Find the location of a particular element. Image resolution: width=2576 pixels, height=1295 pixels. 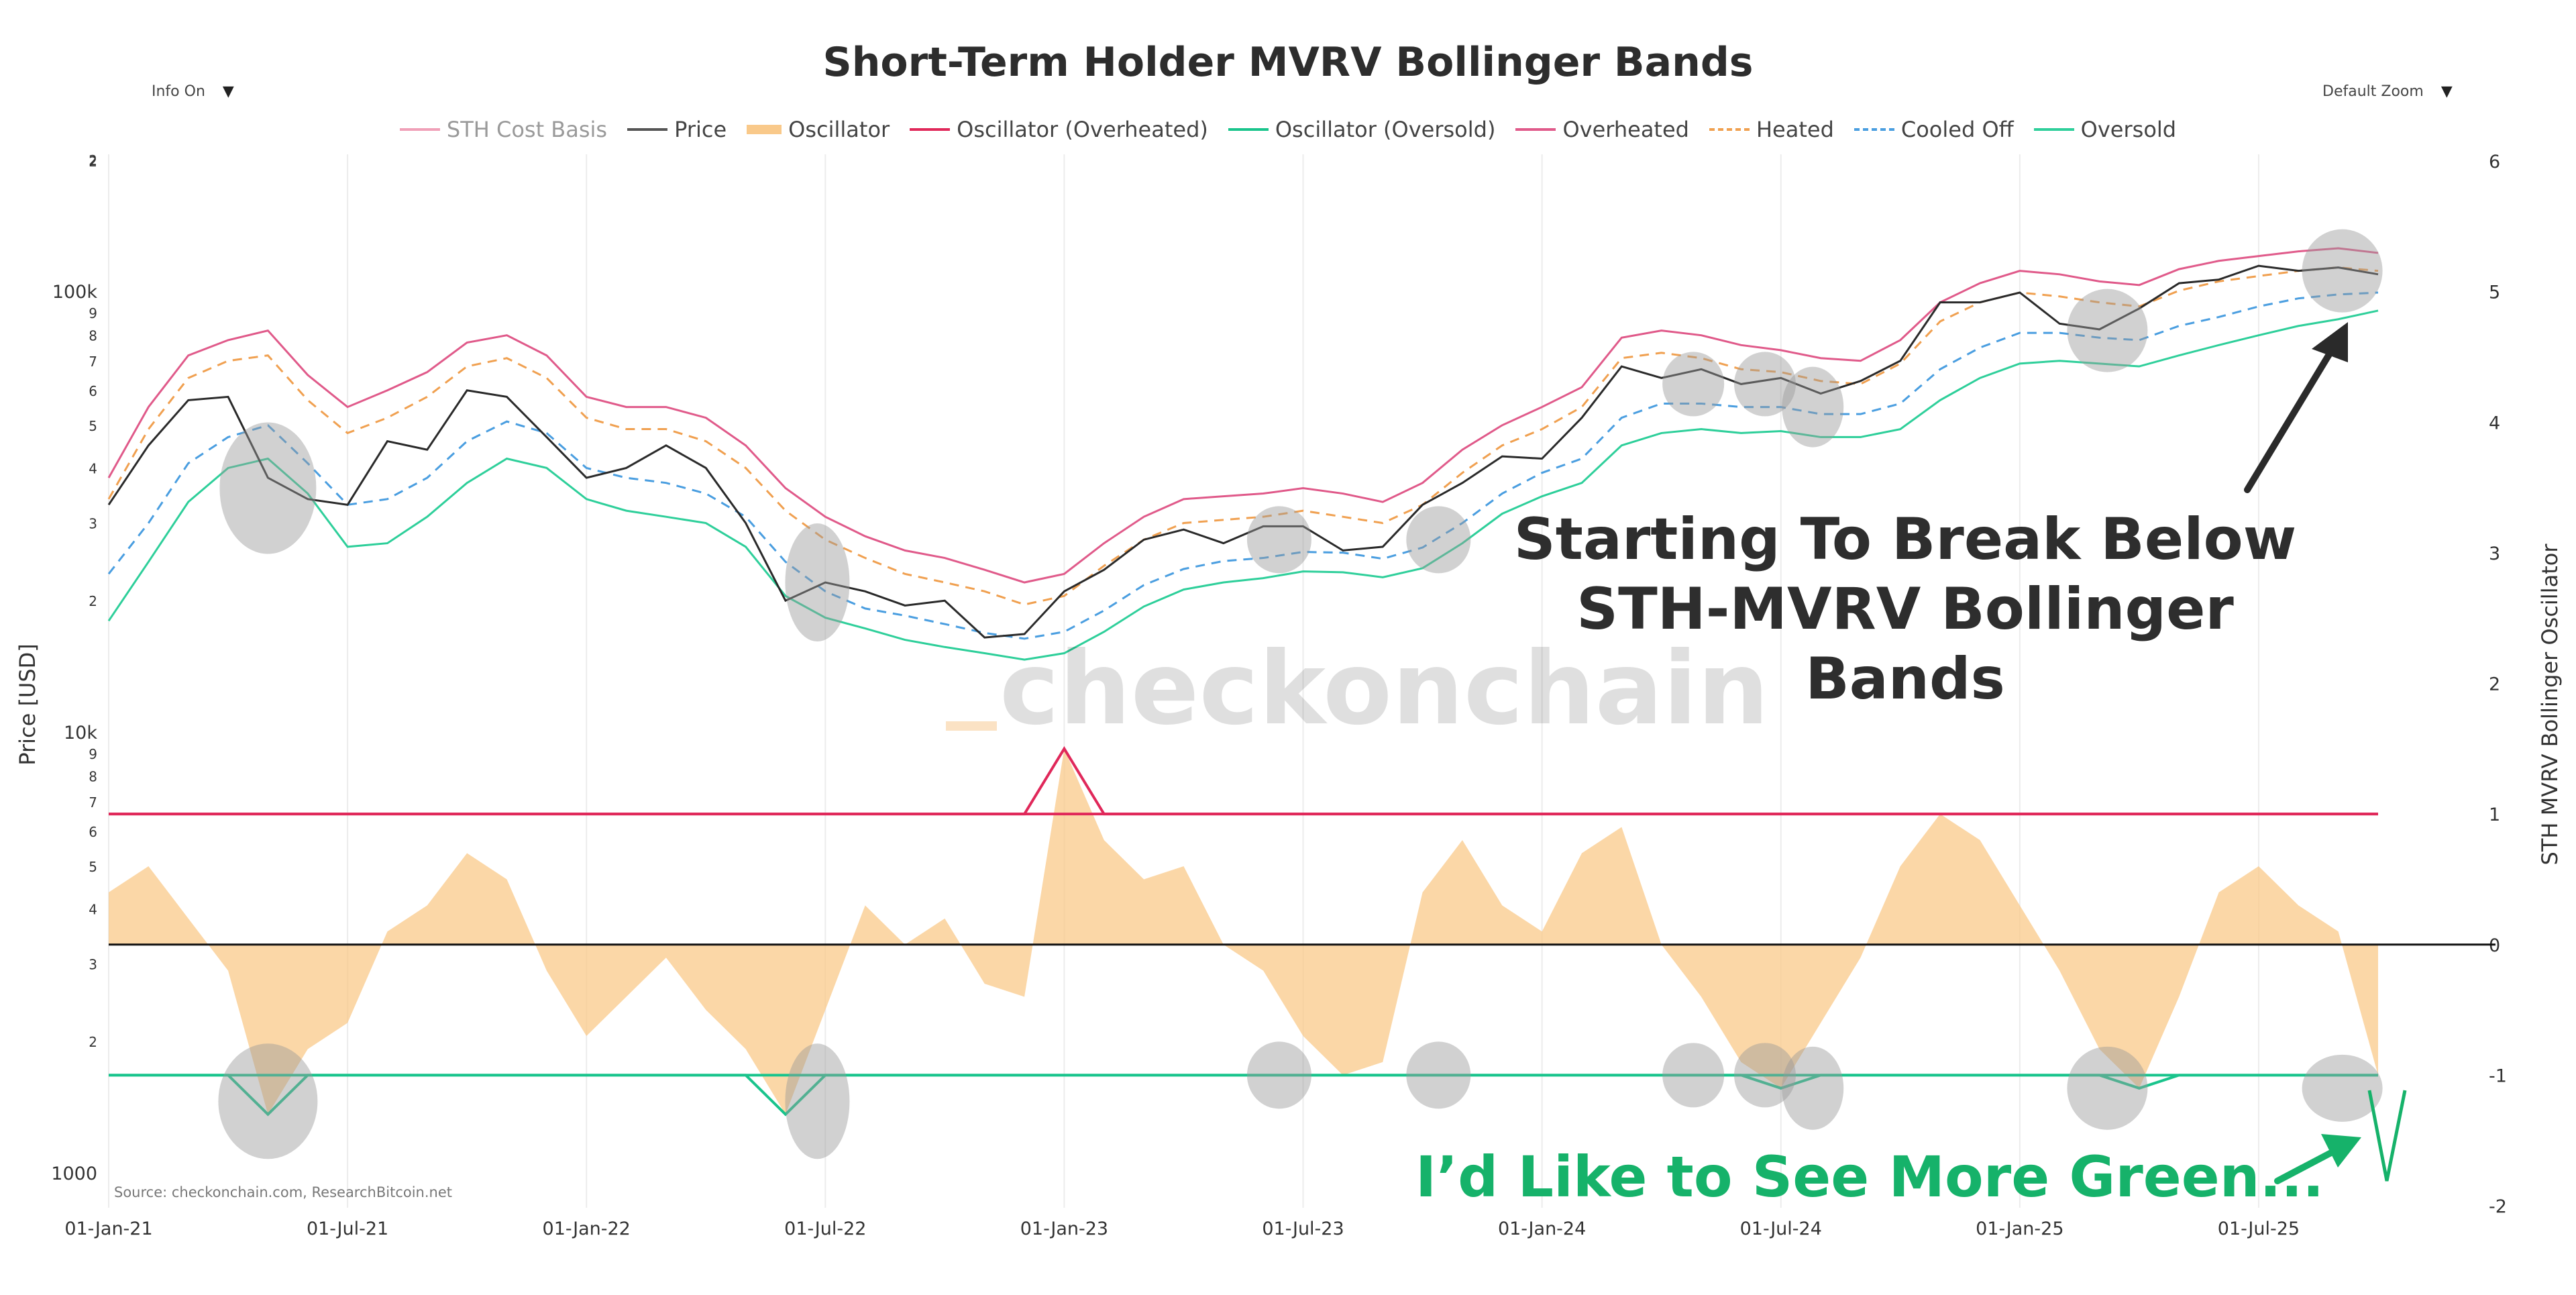

right-tick-label: 6 is located at coordinates (2494, 162).